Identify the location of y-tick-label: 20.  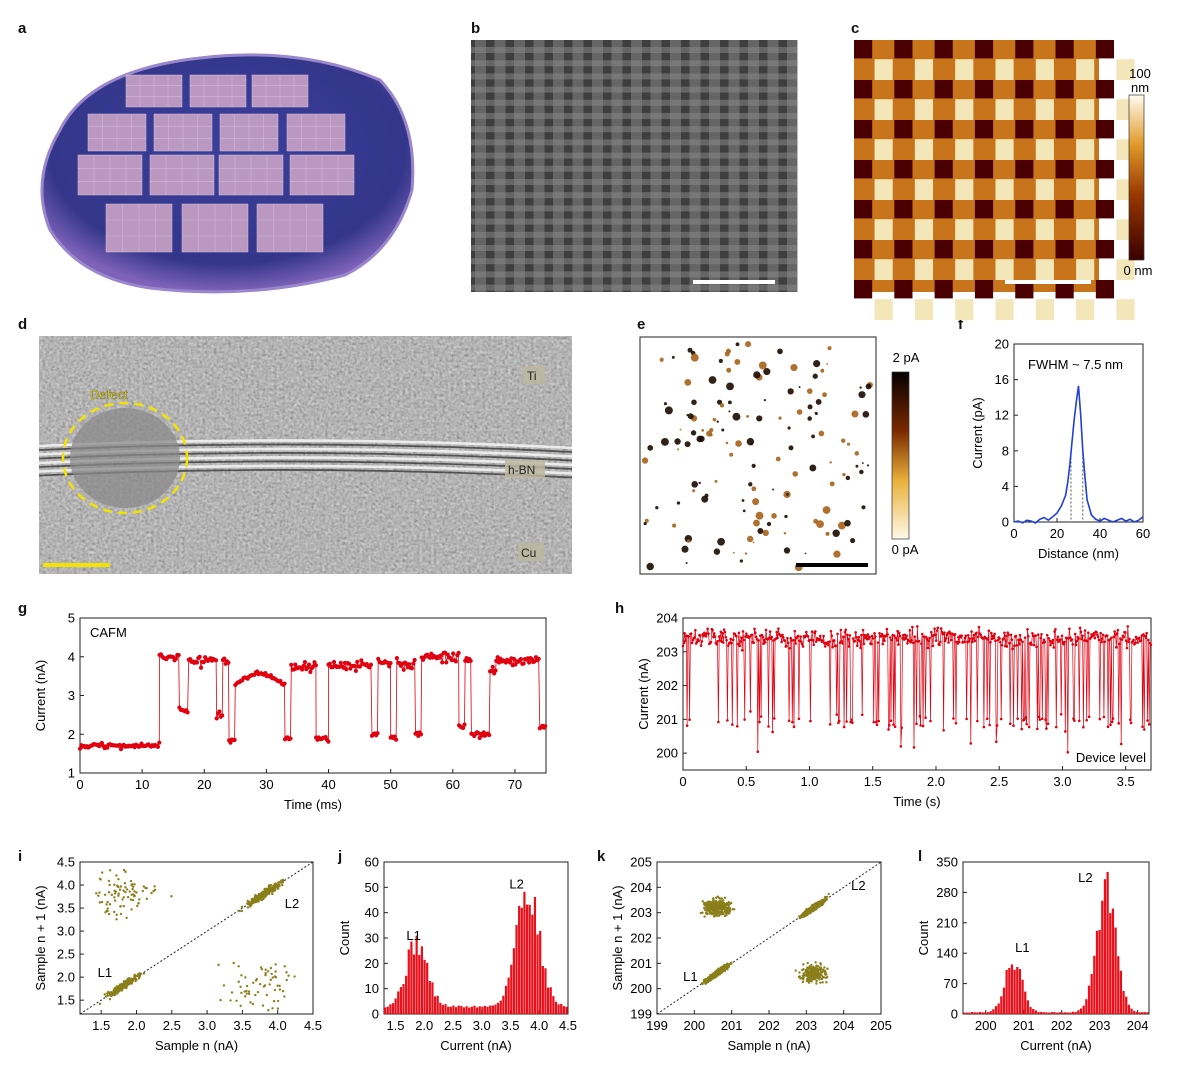
(1002, 344).